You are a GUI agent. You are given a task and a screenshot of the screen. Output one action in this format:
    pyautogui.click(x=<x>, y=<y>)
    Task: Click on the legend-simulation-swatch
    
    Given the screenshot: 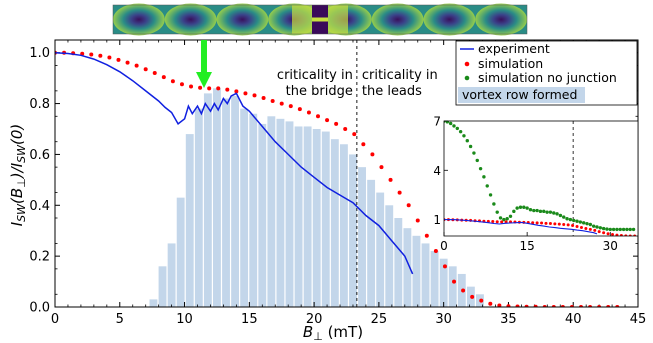 What is the action you would take?
    pyautogui.click(x=467, y=64)
    